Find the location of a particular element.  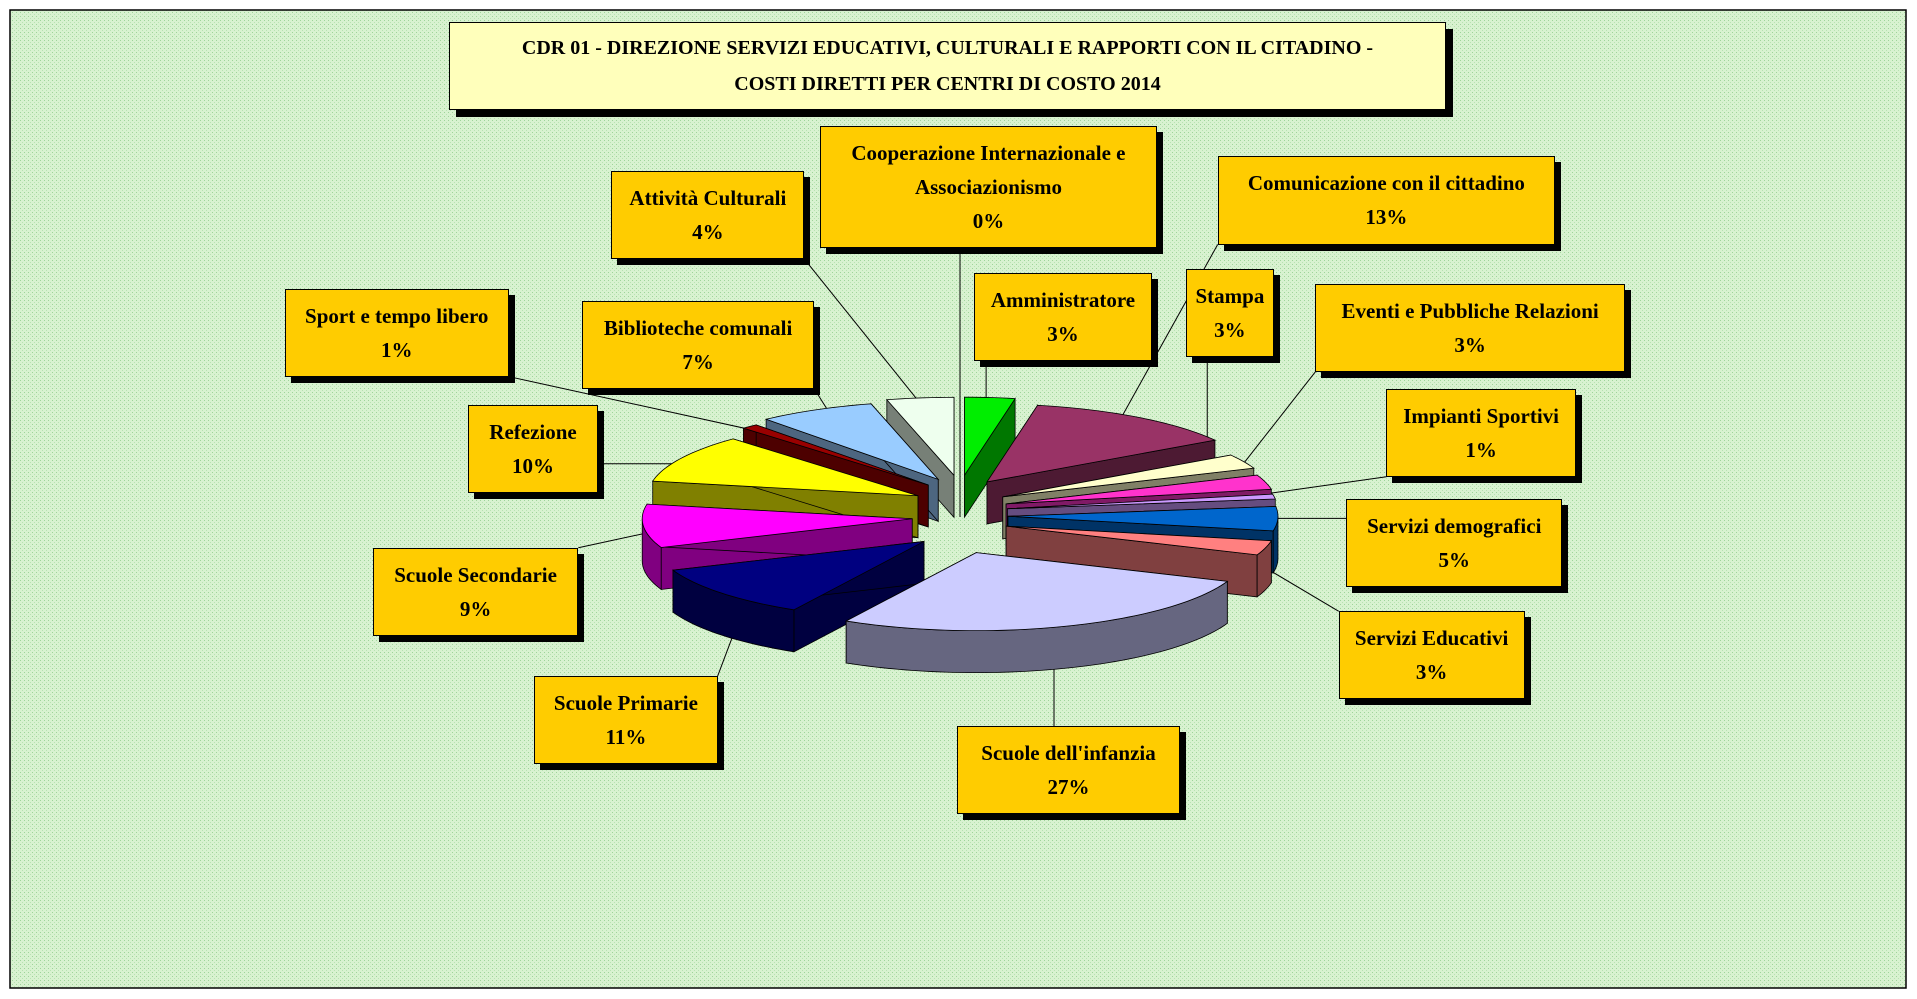

data-label: Servizi Educativi 3% is located at coordinates (1431, 655).